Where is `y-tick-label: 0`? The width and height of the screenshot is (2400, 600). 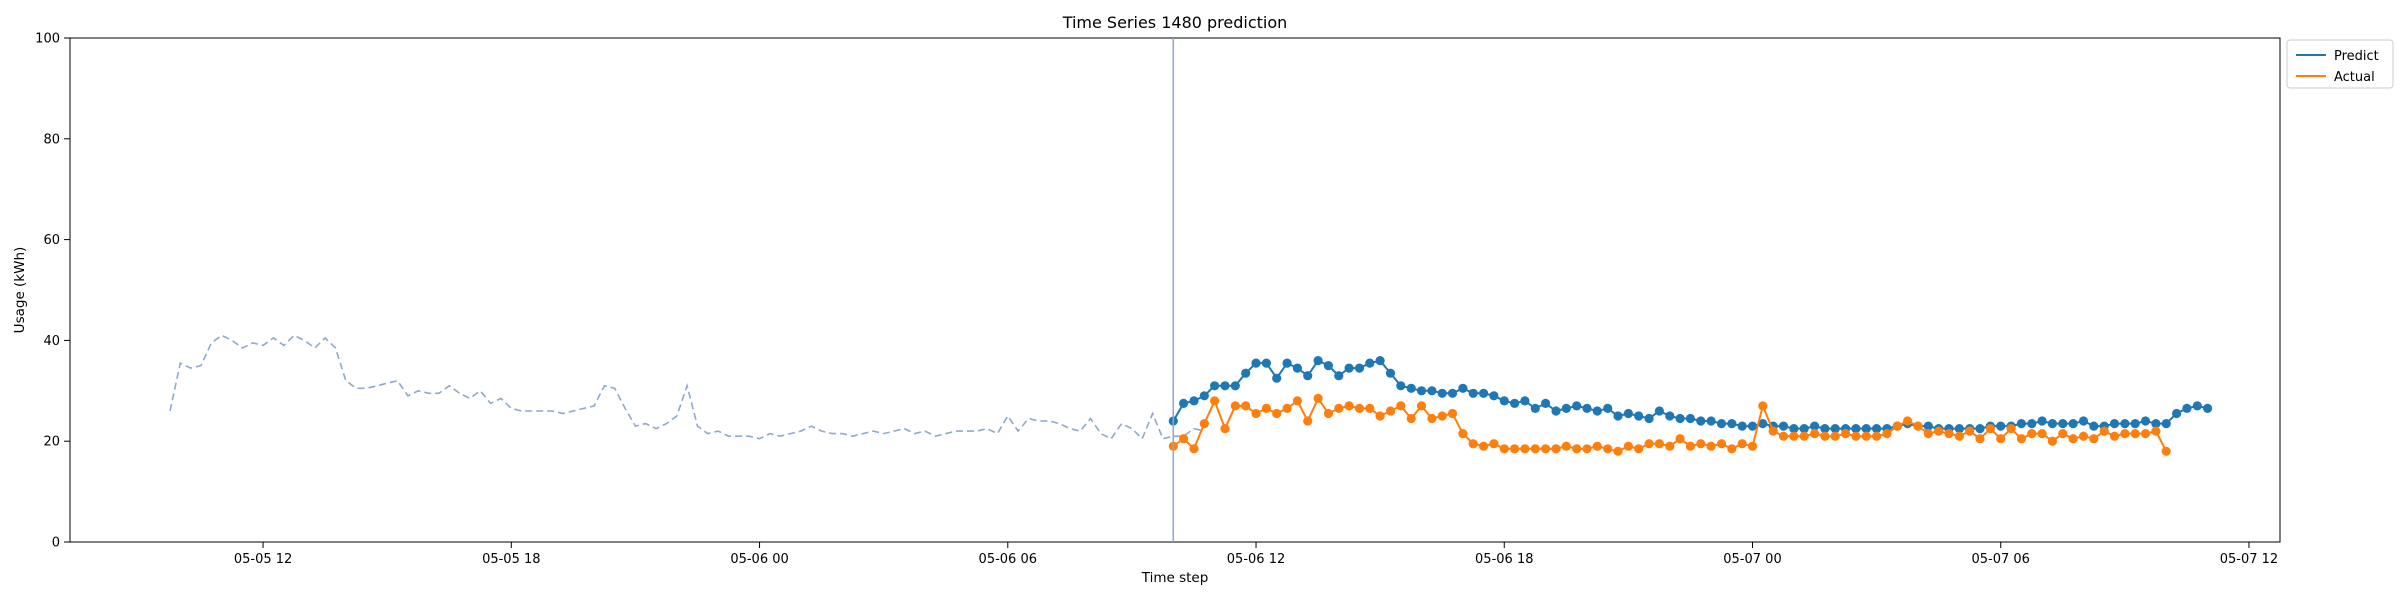
y-tick-label: 0 is located at coordinates (56, 543).